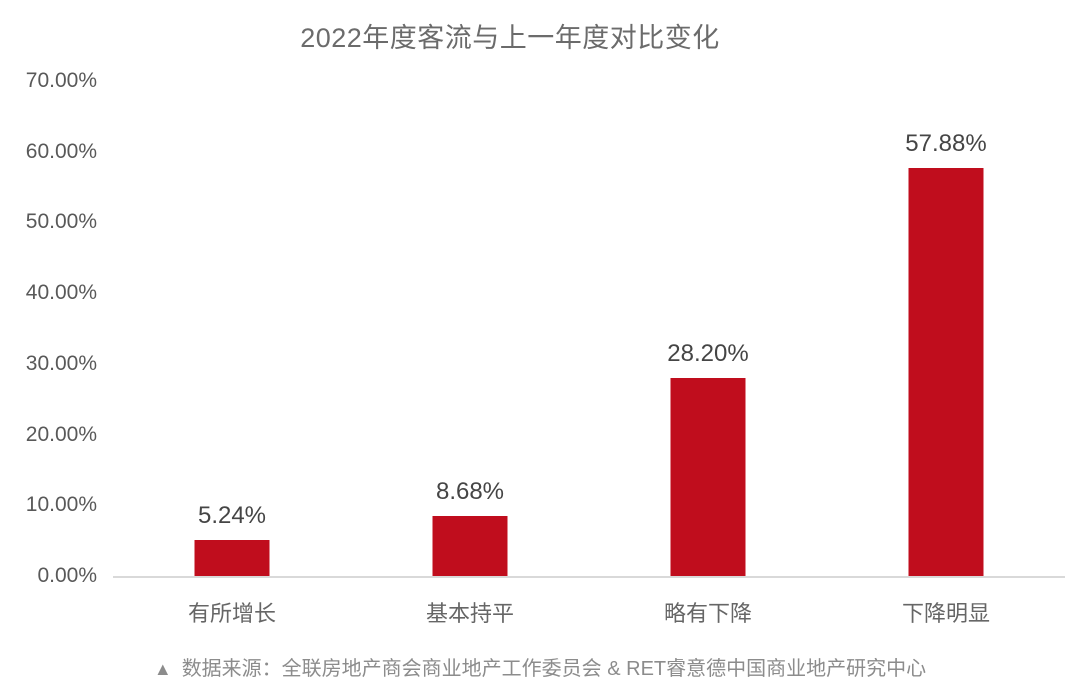 Image resolution: width=1080 pixels, height=695 pixels. Describe the element at coordinates (61, 505) in the screenshot. I see `y-tick-label: 10.00%` at that location.